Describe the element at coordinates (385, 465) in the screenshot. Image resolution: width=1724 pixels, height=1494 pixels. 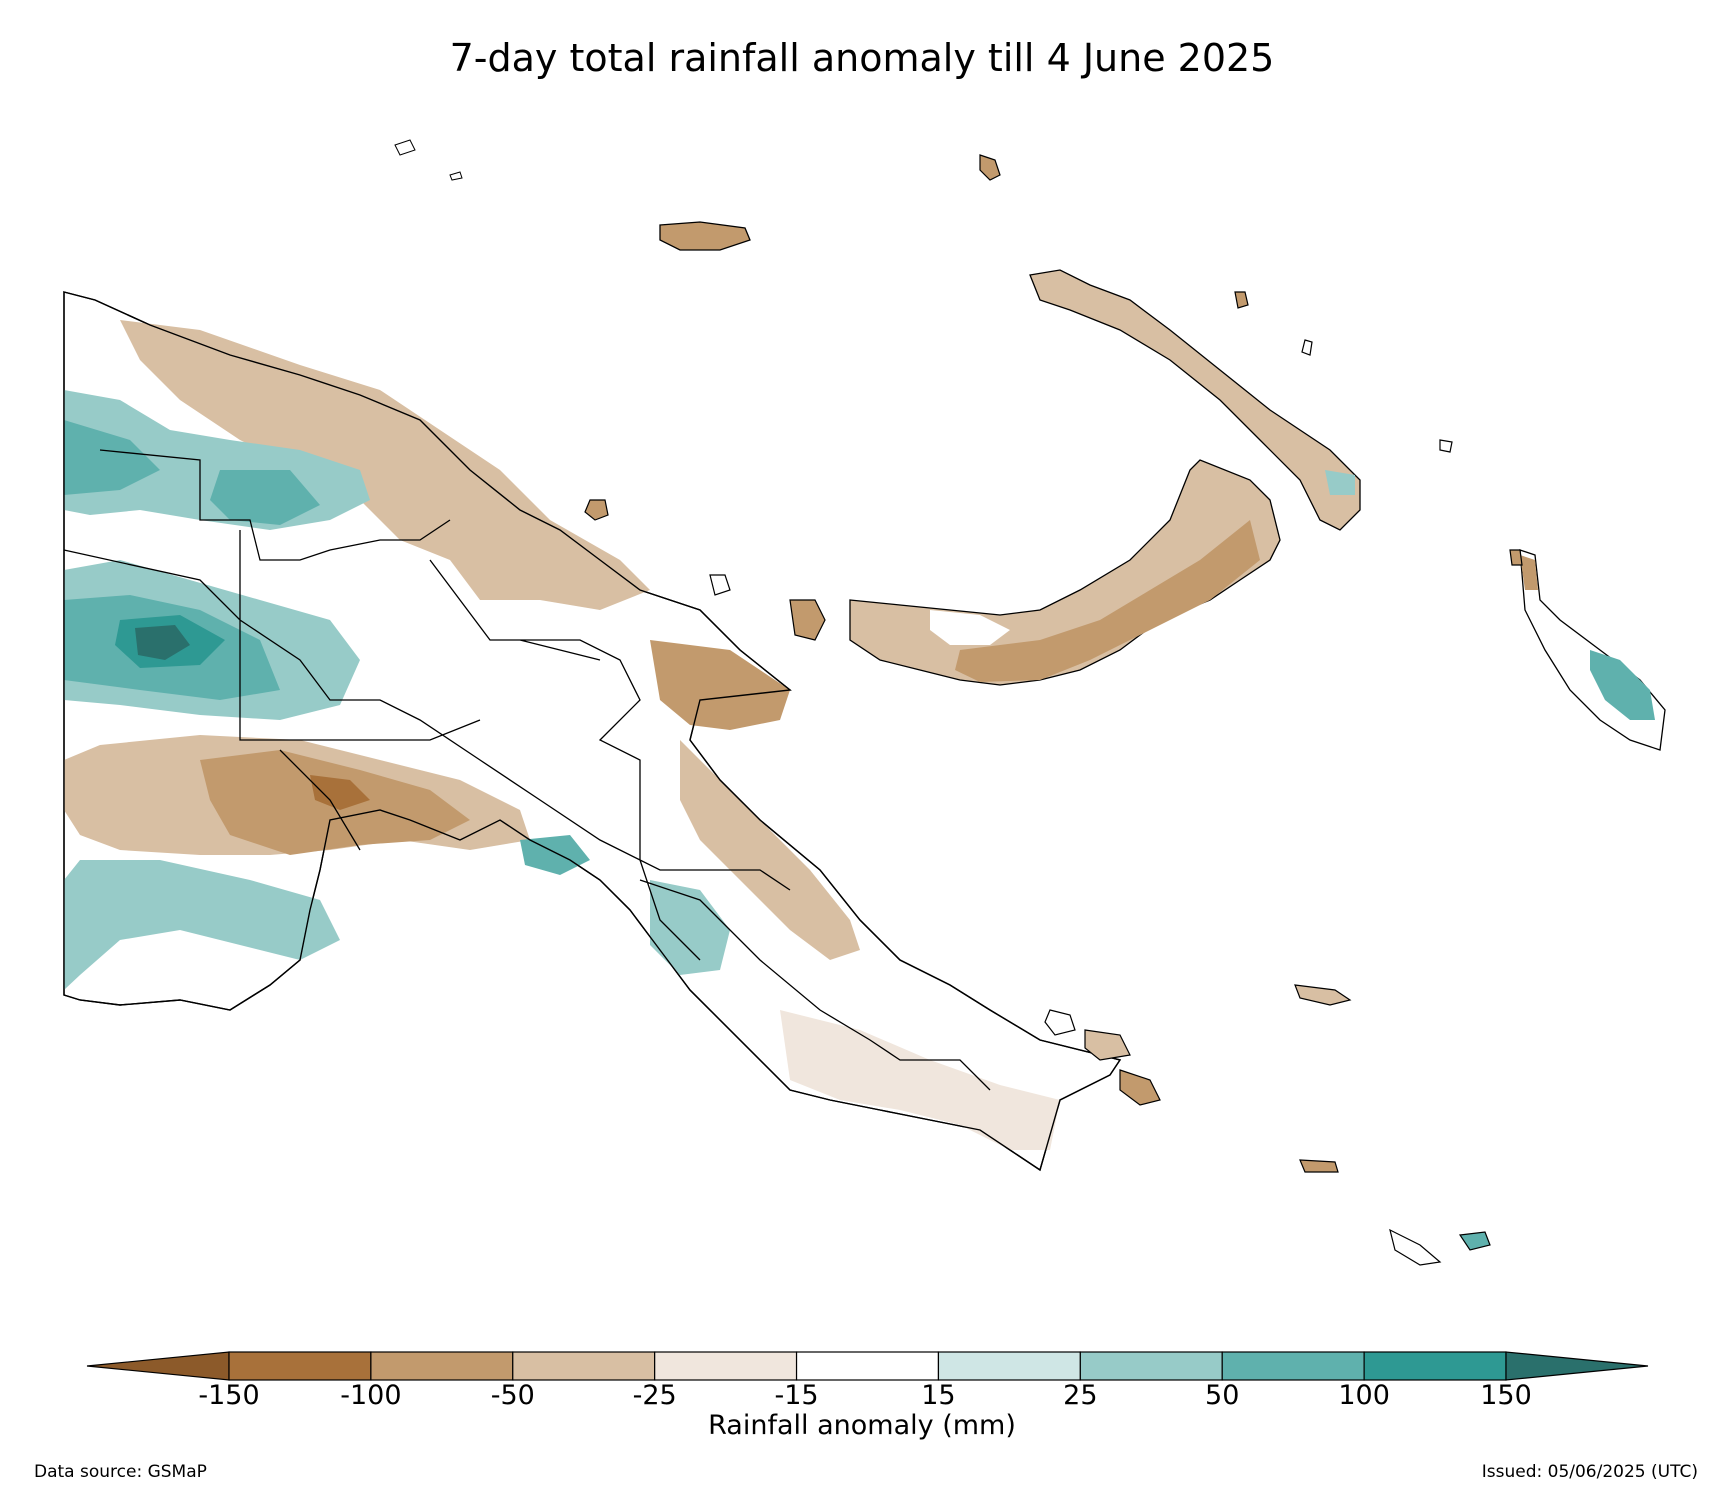
I see `dry-patch-north-coast` at that location.